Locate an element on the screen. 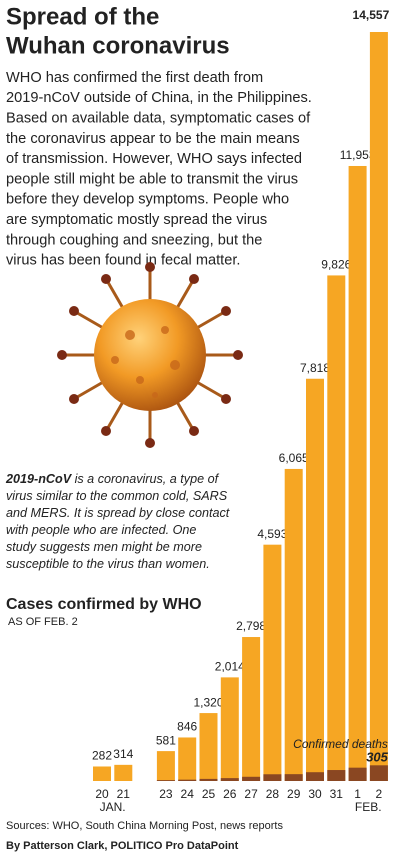 This screenshot has width=400, height=857. description-text: with people who are infected. One is located at coordinates (101, 530).